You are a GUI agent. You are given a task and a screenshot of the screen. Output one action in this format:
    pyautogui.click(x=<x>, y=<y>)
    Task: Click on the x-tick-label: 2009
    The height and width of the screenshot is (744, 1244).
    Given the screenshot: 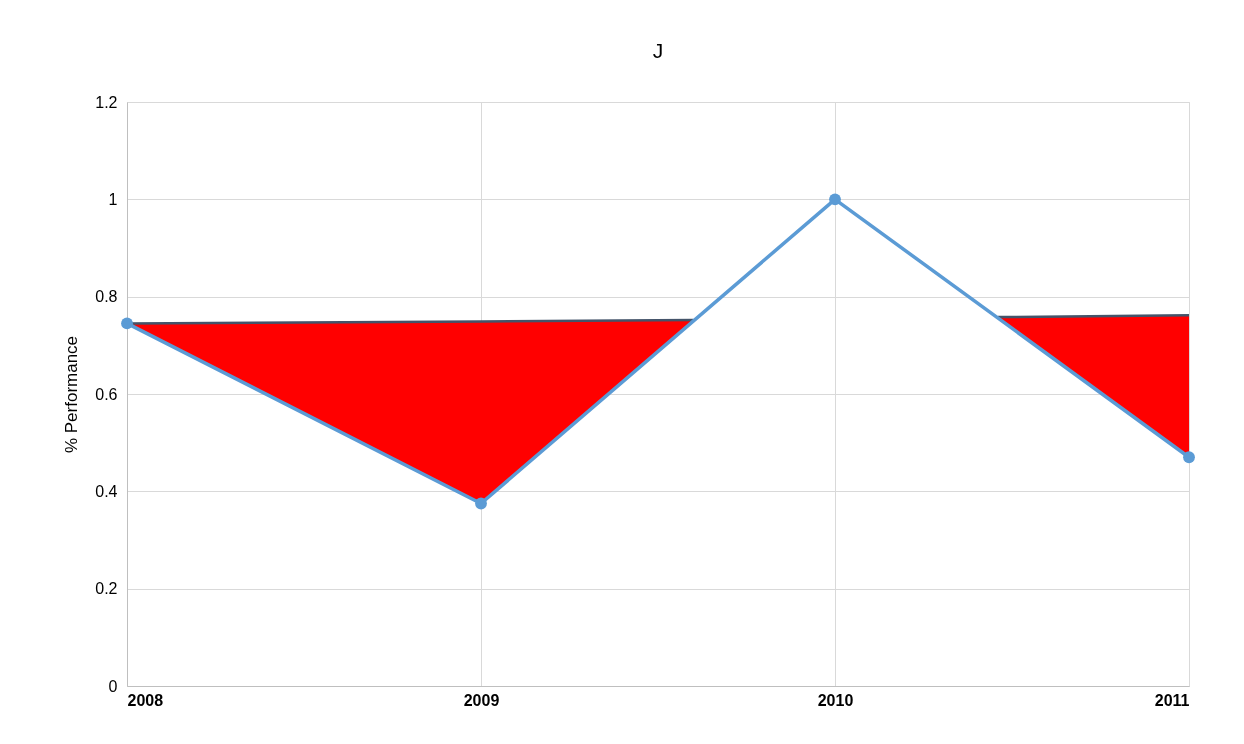 What is the action you would take?
    pyautogui.click(x=481, y=700)
    